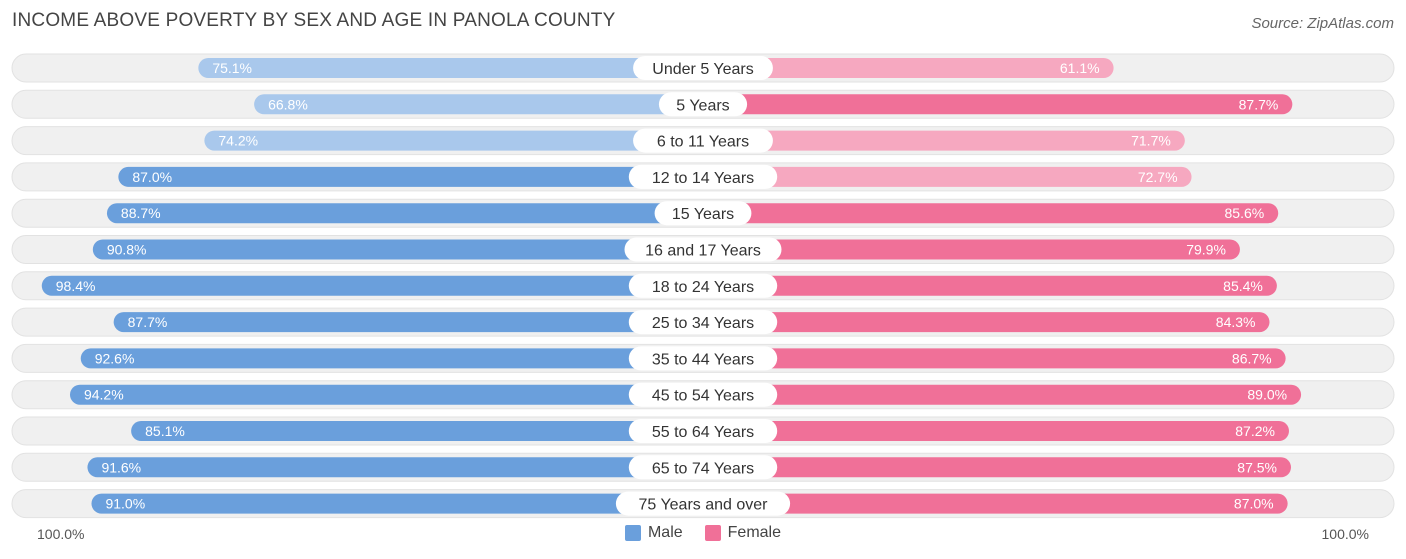 Image resolution: width=1406 pixels, height=559 pixels. What do you see at coordinates (386, 394) in the screenshot?
I see `male-bar-45-to-54-years` at bounding box center [386, 394].